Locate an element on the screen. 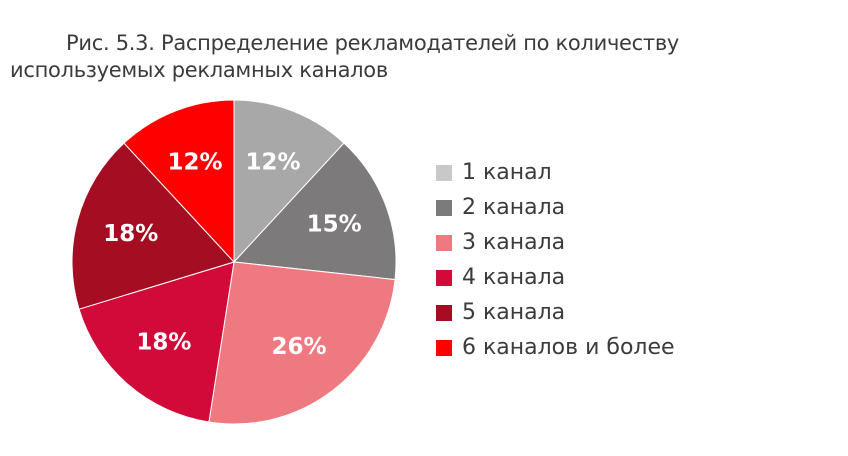 This screenshot has width=848, height=456. legend-label: 3 канала is located at coordinates (514, 242).